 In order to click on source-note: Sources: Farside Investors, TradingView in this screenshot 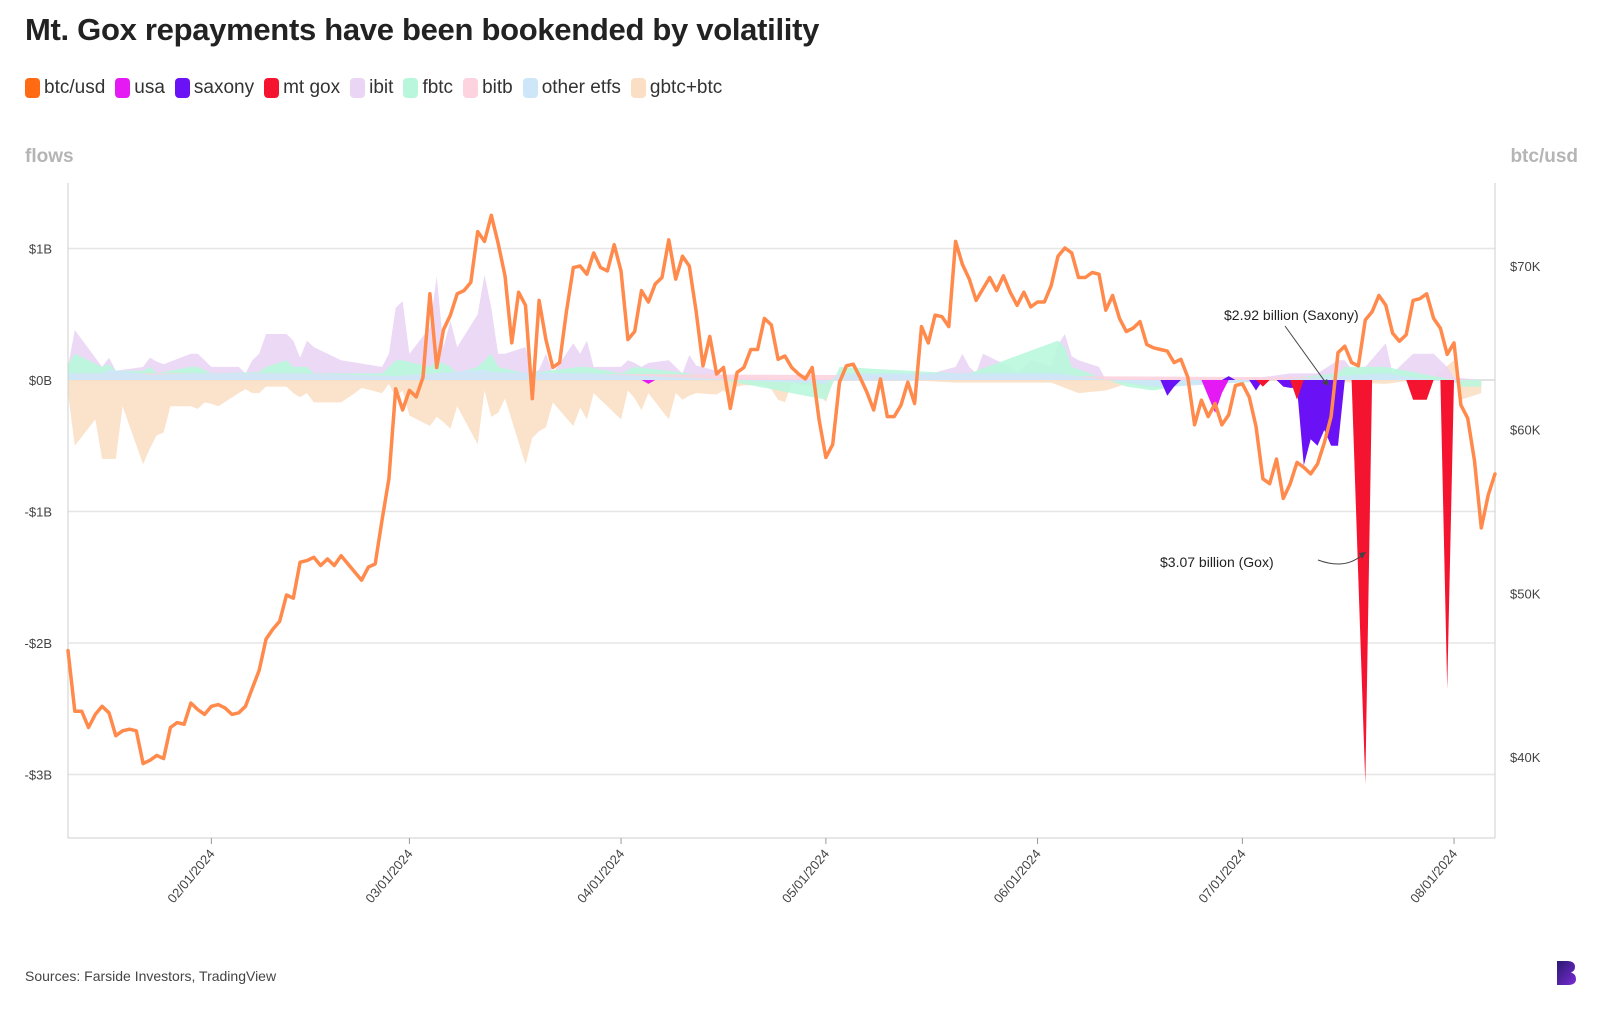, I will do `click(151, 976)`.